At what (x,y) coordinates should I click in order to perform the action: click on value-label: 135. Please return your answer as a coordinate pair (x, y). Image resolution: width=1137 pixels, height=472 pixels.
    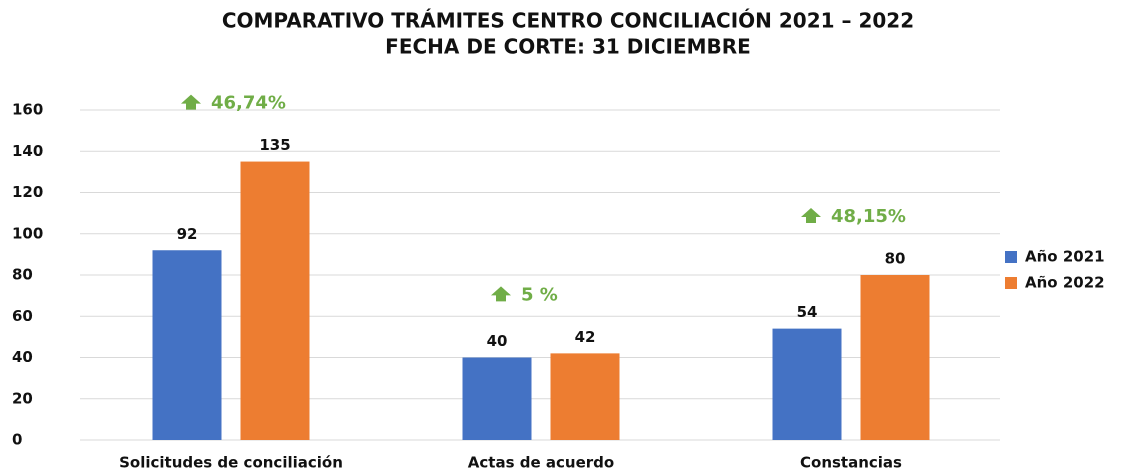
    Looking at the image, I should click on (274, 145).